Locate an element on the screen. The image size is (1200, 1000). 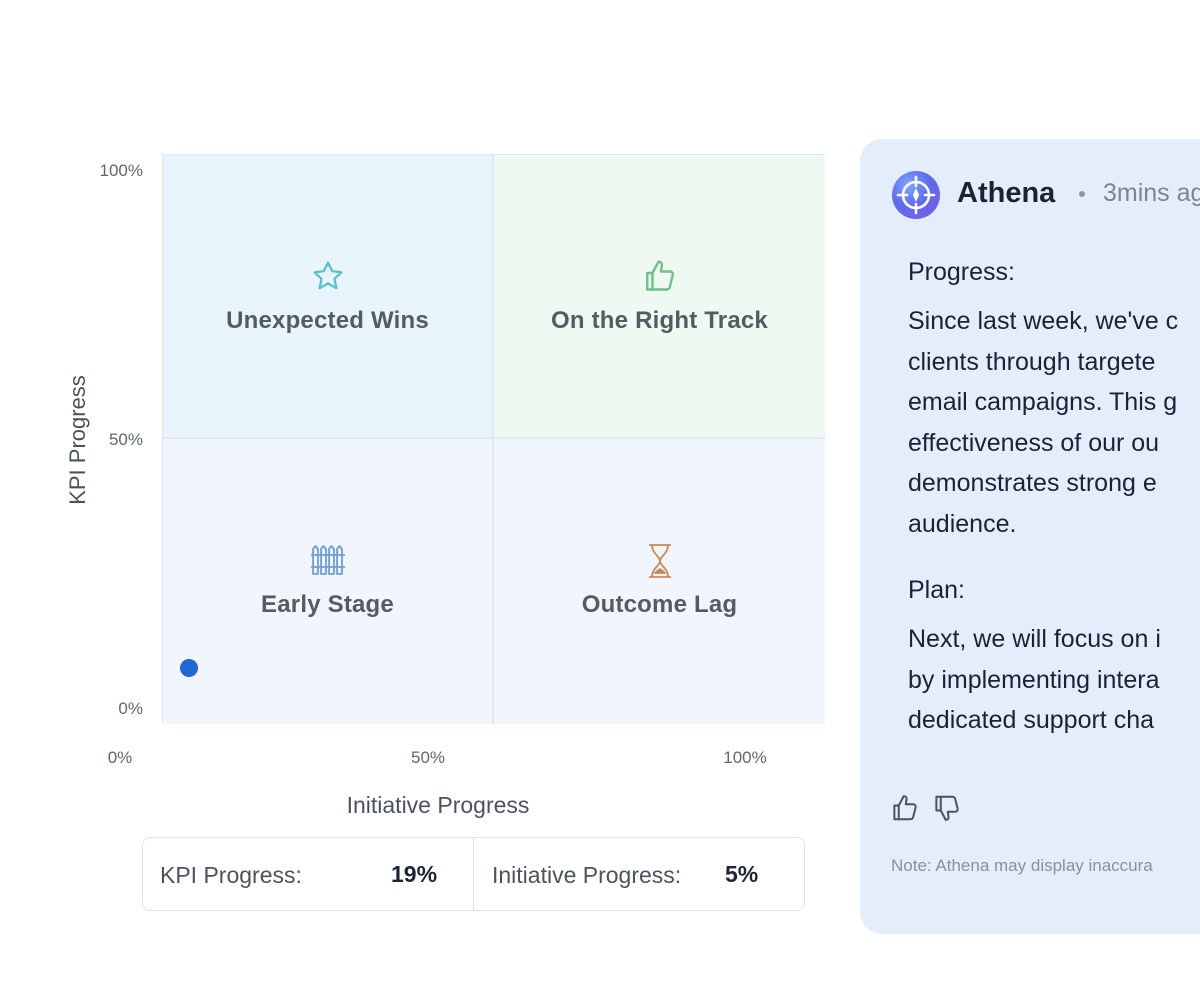
quadrant-label: Early Stage is located at coordinates (327, 604).